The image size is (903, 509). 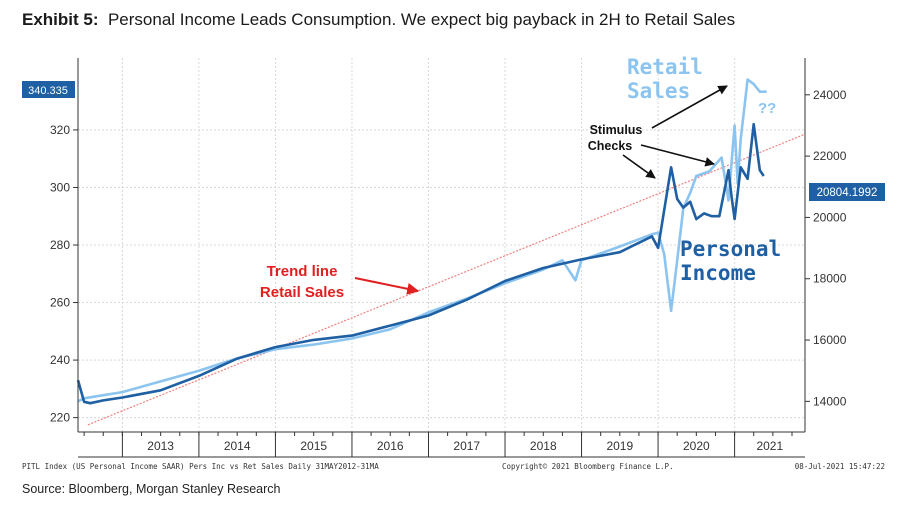 What do you see at coordinates (616, 130) in the screenshot?
I see `stimulus-annotation-line1: Stimulus` at bounding box center [616, 130].